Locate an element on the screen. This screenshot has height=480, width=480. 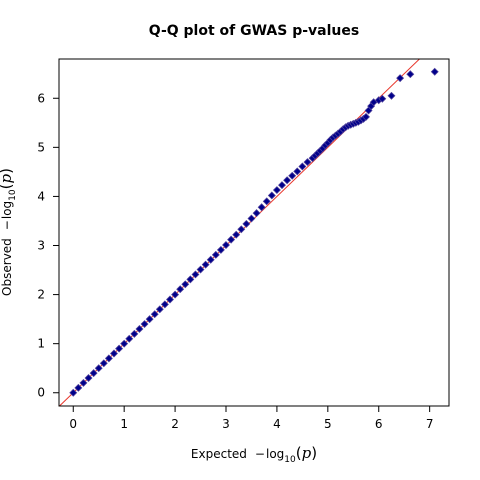
y-tick-label: 2 is located at coordinates (41, 295).